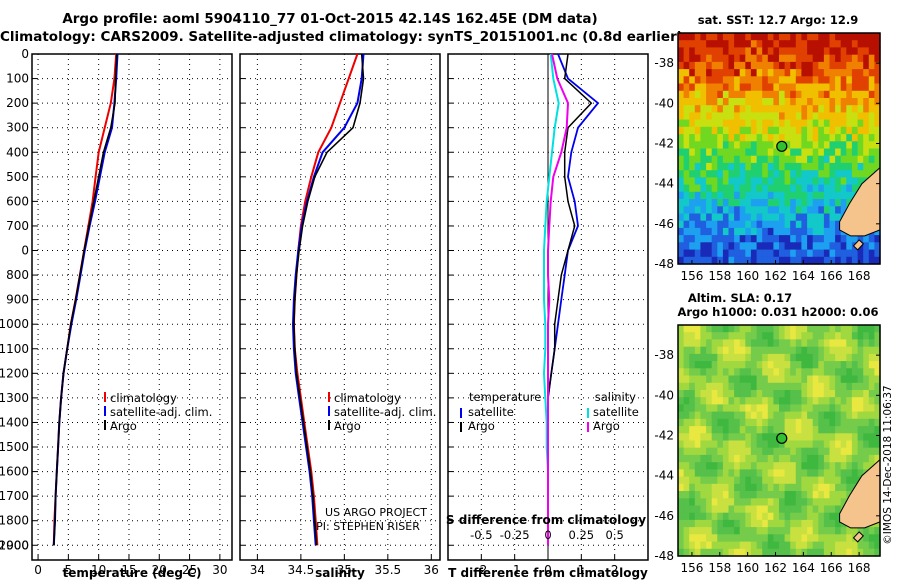  I want to click on map-xtick-label: 158, so click(719, 276).